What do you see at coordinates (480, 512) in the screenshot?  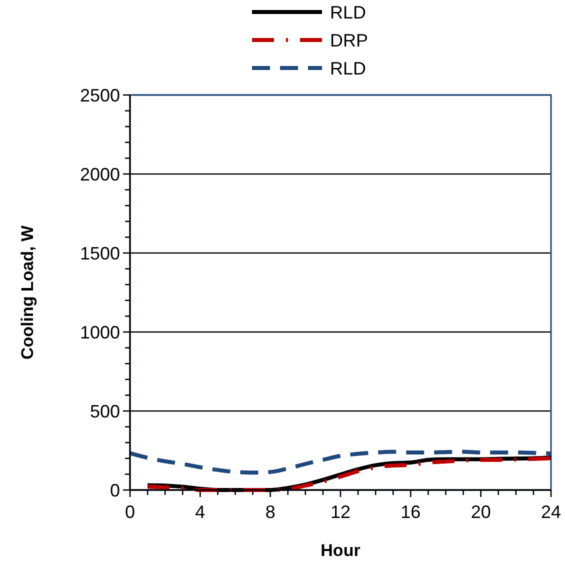 I see `x-tick-label: 20` at bounding box center [480, 512].